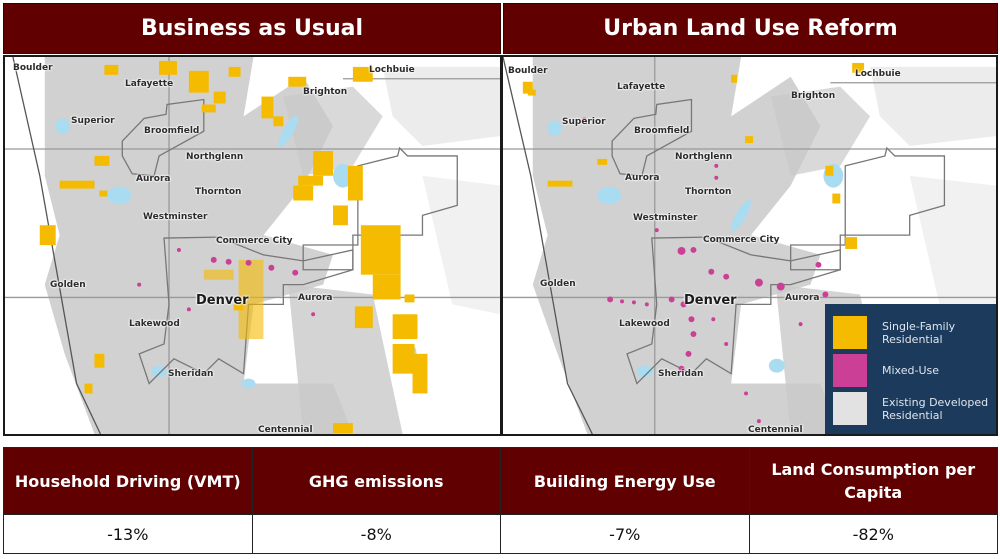  Describe the element at coordinates (128, 481) in the screenshot. I see `header-household-driving: Household Driving (VMT)` at that location.